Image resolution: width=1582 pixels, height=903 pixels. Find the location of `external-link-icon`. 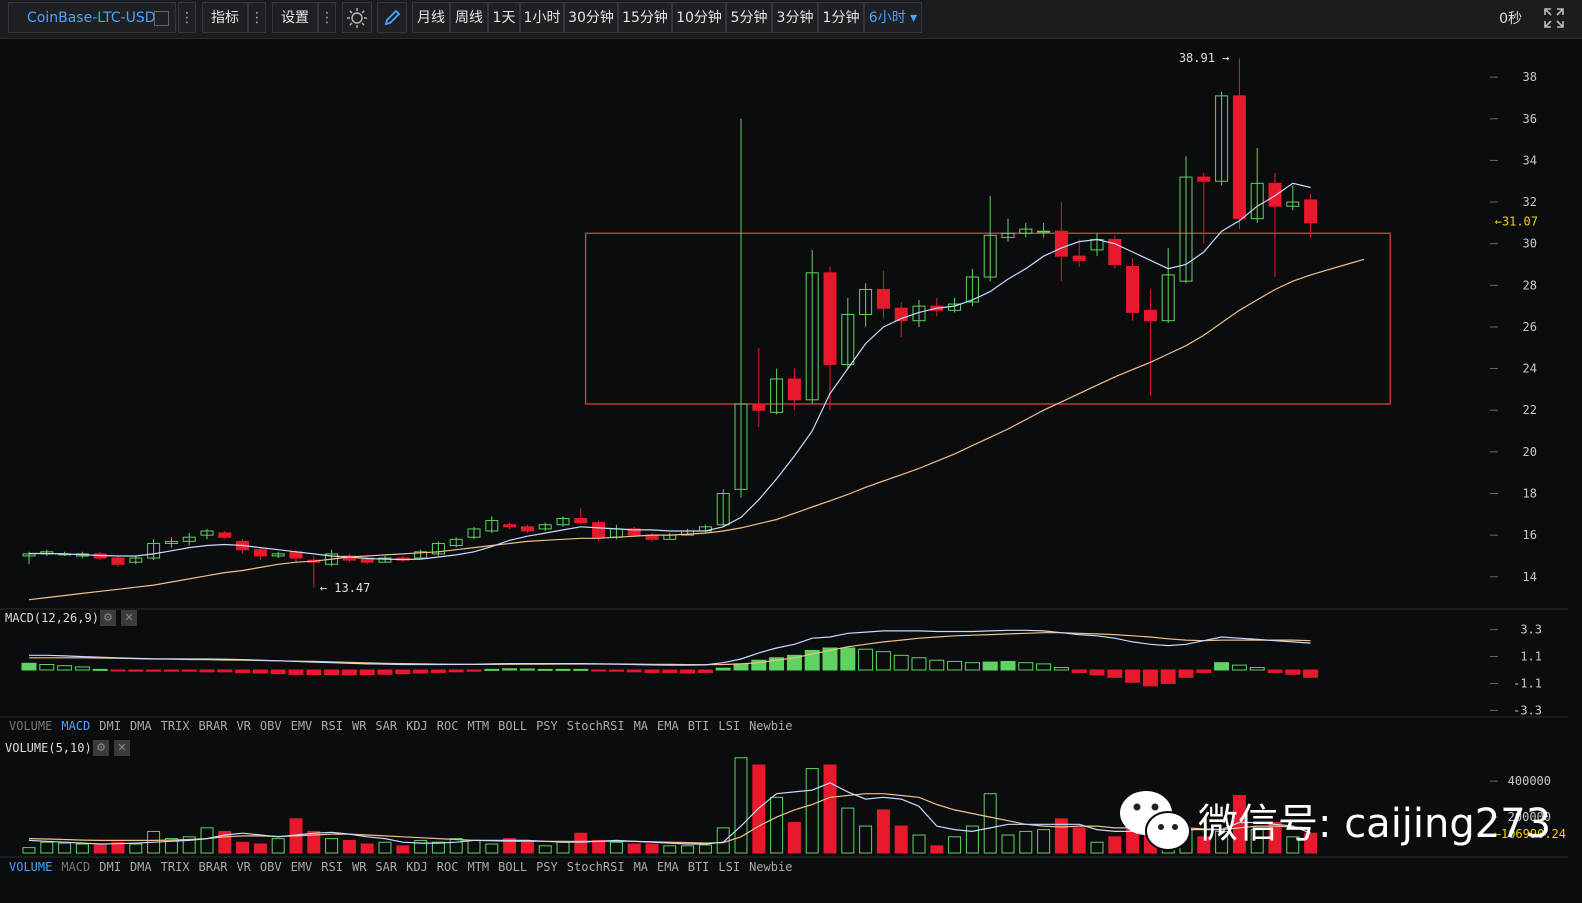

external-link-icon is located at coordinates (161, 18).